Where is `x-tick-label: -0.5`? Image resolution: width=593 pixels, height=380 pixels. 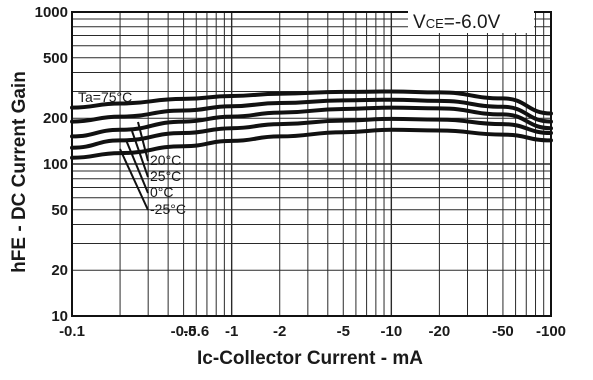 x-tick-label: -0.5 is located at coordinates (184, 331).